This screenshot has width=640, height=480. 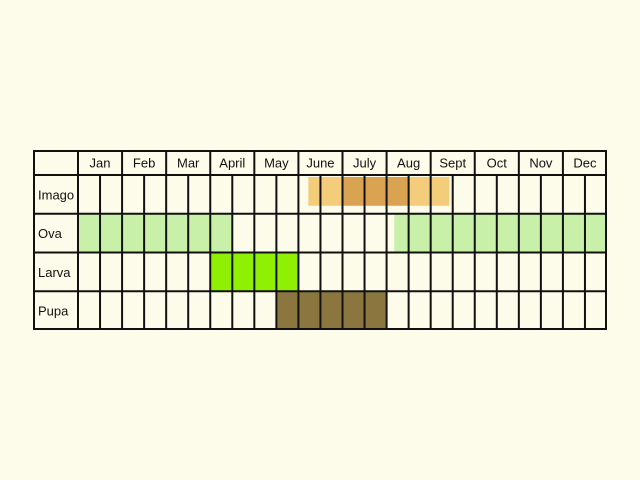 I want to click on month-label-feb: Feb, so click(x=144, y=163).